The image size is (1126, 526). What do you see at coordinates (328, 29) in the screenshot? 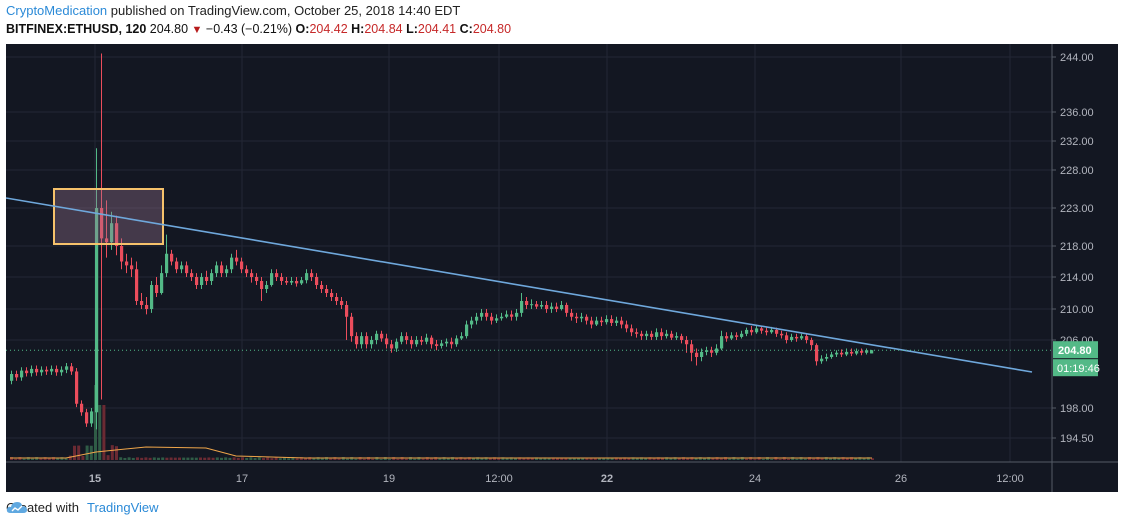
I see `open-value: 204.42` at bounding box center [328, 29].